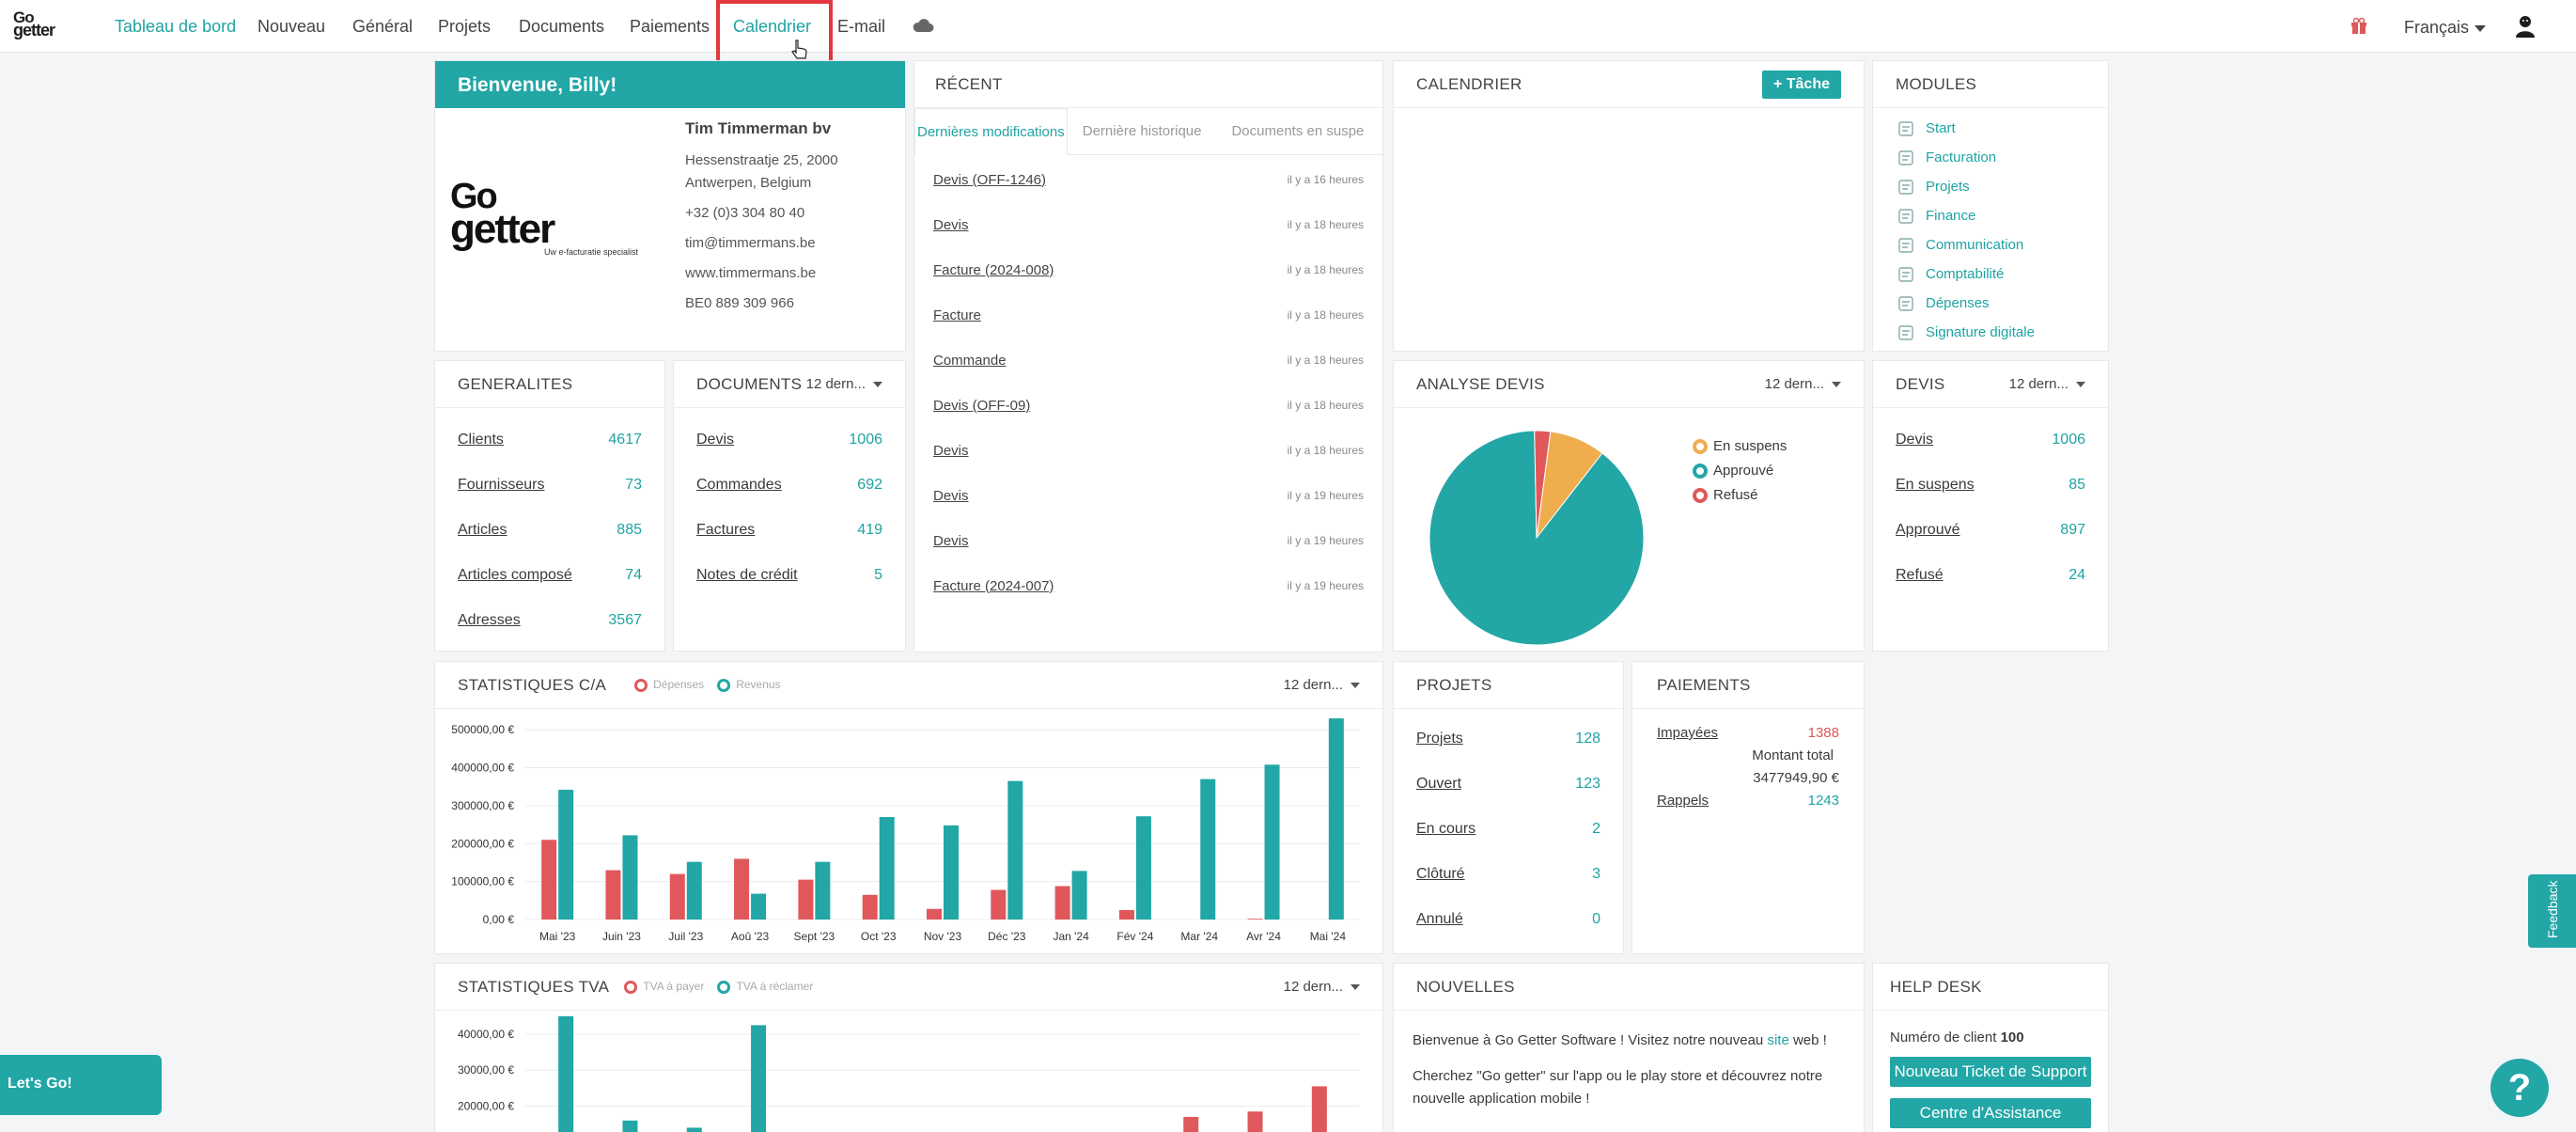 This screenshot has height=1132, width=2576. Describe the element at coordinates (1439, 919) in the screenshot. I see `row-label: Annulé` at that location.